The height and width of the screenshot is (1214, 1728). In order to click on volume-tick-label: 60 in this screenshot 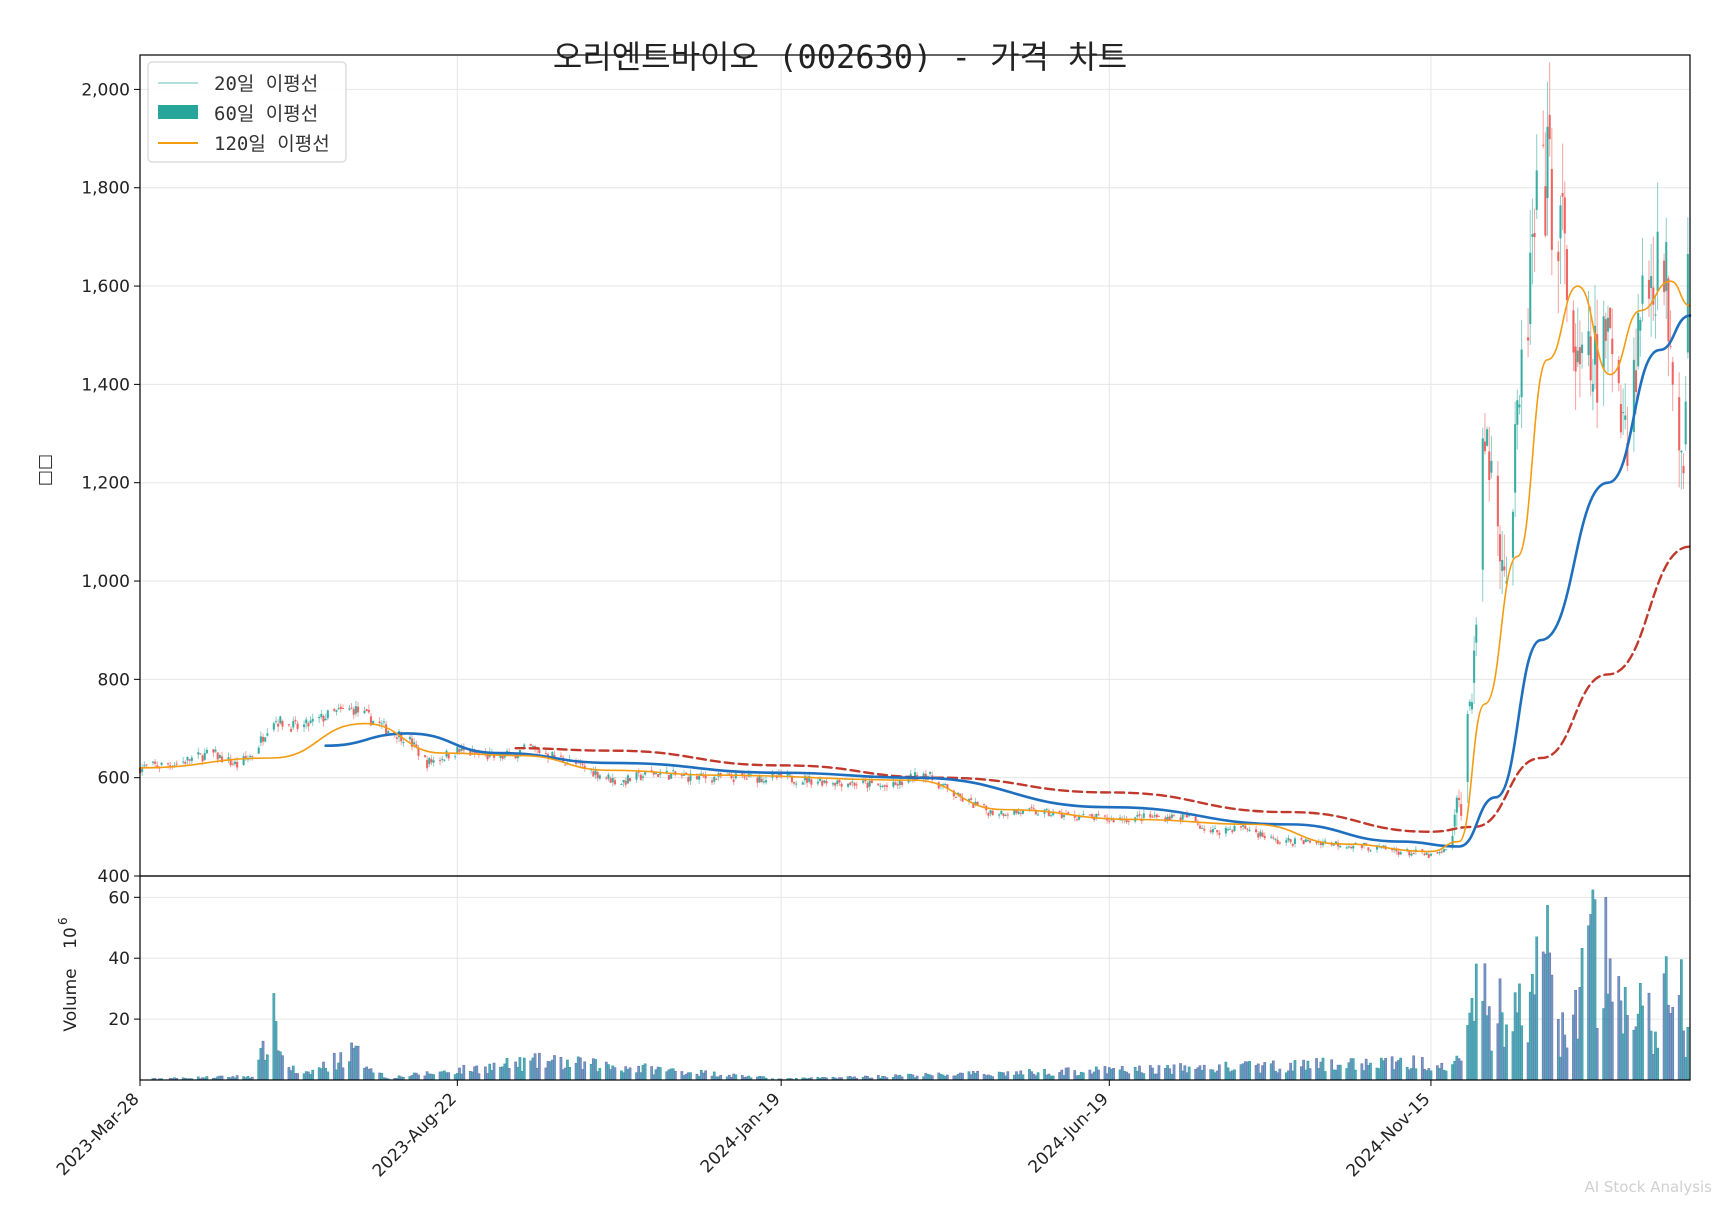, I will do `click(119, 898)`.